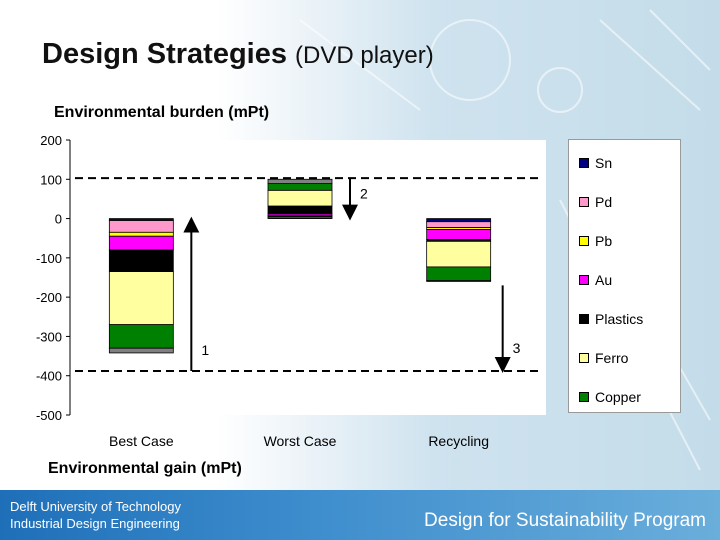 This screenshot has width=720, height=540. What do you see at coordinates (49, 415) in the screenshot?
I see `y-tick-label: -500` at bounding box center [49, 415].